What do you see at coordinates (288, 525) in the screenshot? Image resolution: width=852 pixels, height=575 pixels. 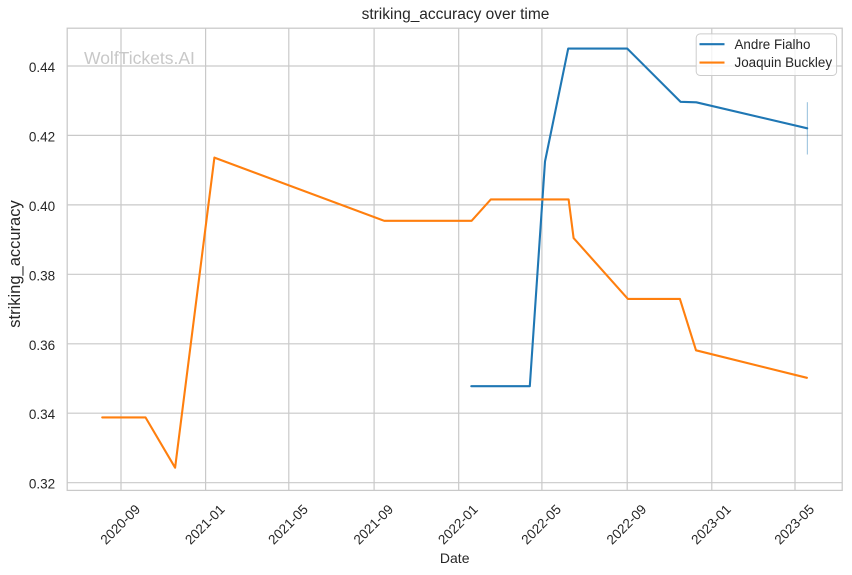 I see `svg-text: 2021-05` at bounding box center [288, 525].